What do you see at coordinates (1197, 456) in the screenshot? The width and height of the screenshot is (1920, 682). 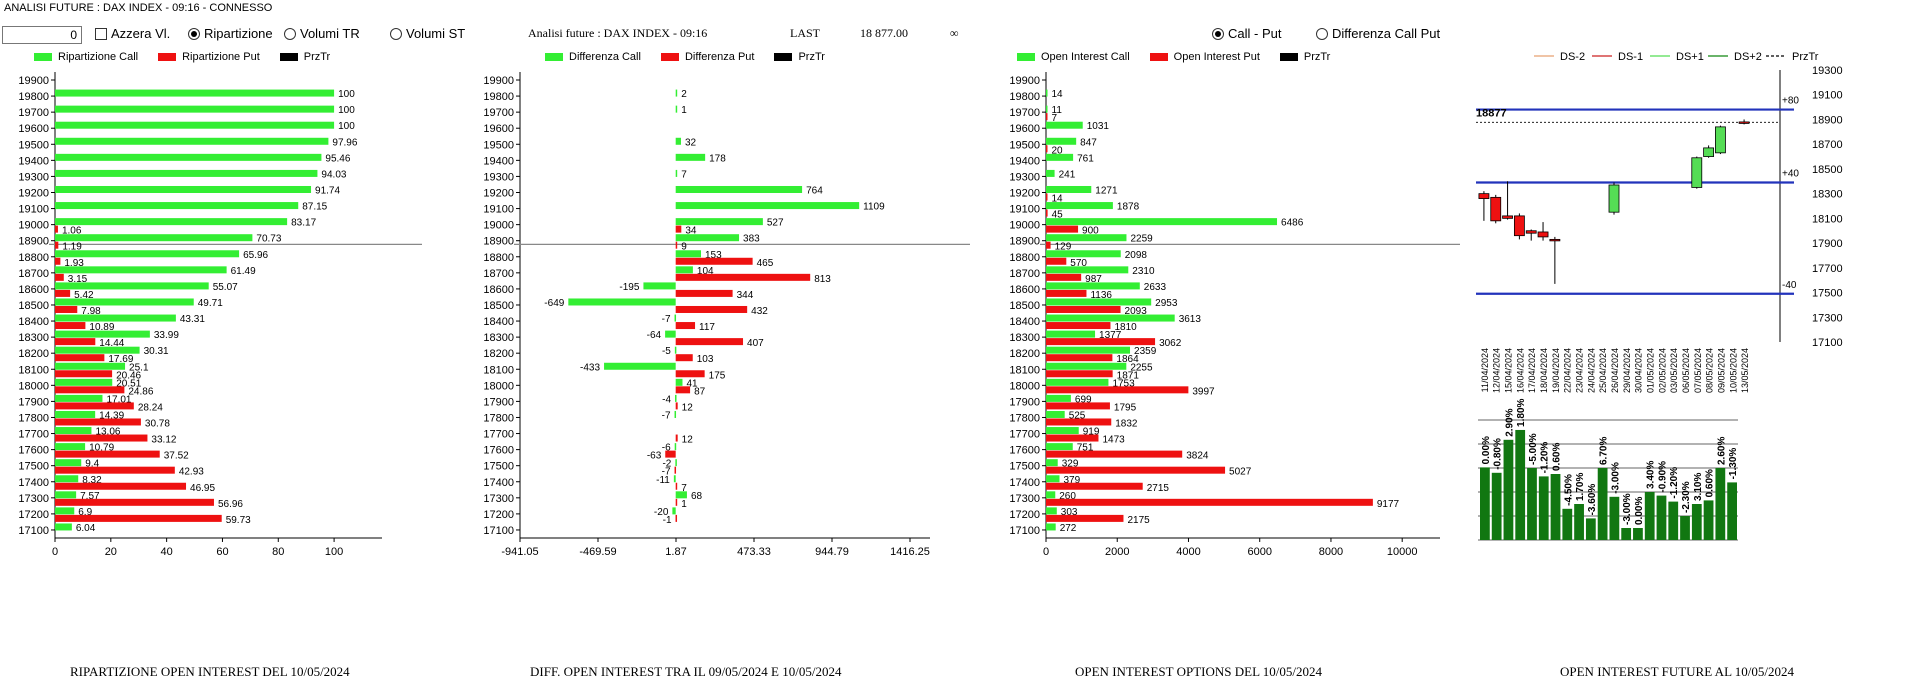 I see `put-value-label: 3824` at bounding box center [1197, 456].